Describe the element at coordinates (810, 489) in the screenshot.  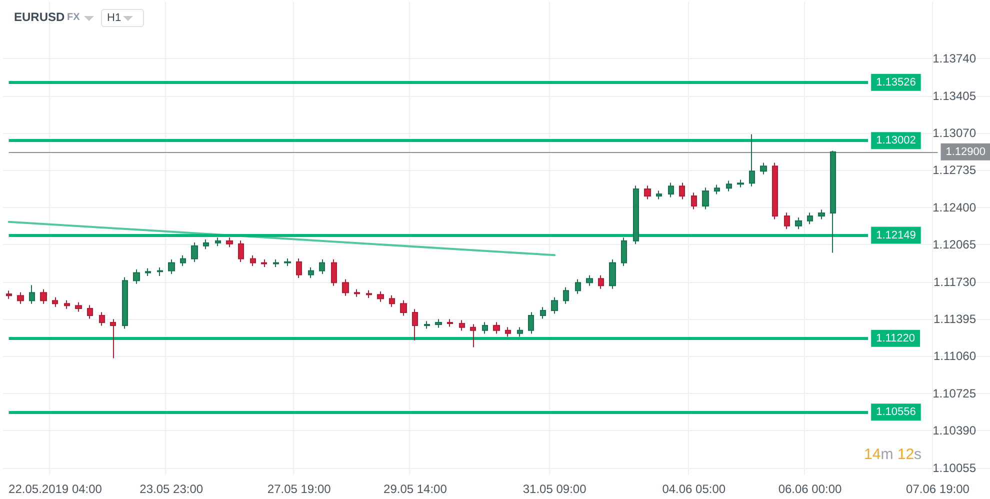
I see `x-tick-label: 06.06 00:00` at that location.